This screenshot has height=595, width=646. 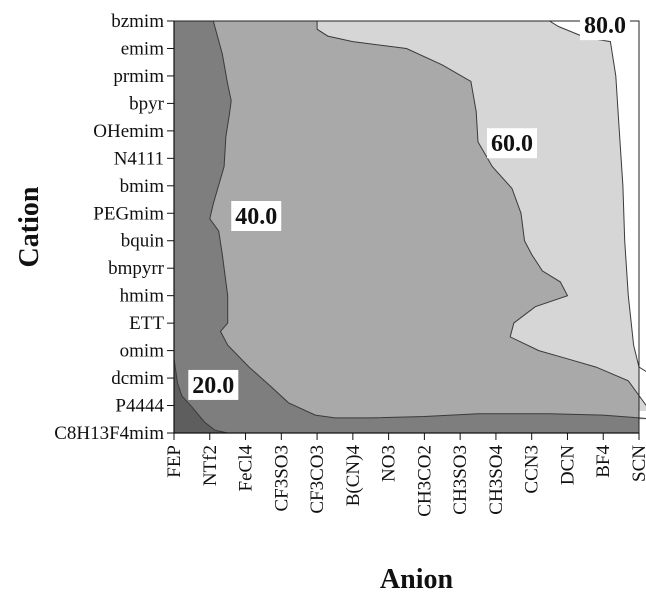 I want to click on contour-label: 20.0, so click(x=213, y=384).